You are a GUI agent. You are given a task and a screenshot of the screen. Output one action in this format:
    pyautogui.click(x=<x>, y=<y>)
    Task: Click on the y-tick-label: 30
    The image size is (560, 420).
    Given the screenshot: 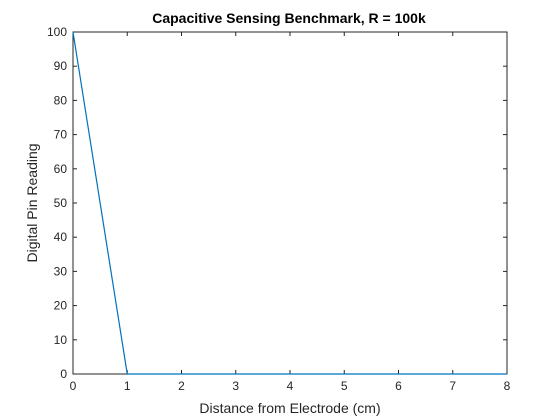 What is the action you would take?
    pyautogui.click(x=61, y=271)
    